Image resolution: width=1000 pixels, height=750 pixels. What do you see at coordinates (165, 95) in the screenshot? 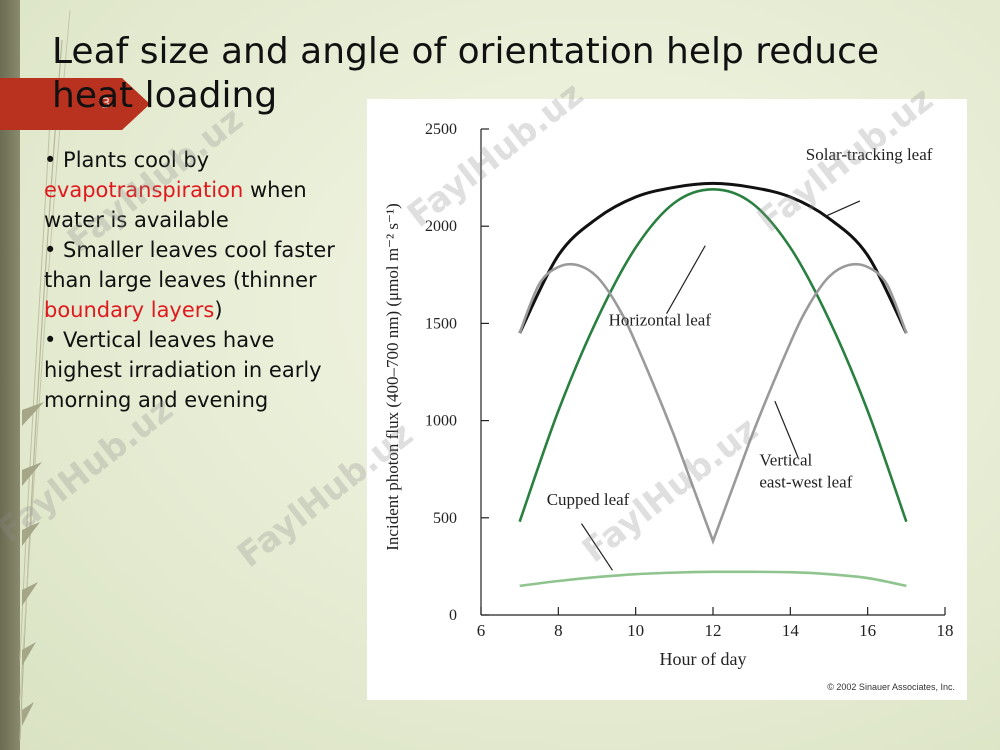
I see `slide-title-line-2: heat loading` at bounding box center [165, 95].